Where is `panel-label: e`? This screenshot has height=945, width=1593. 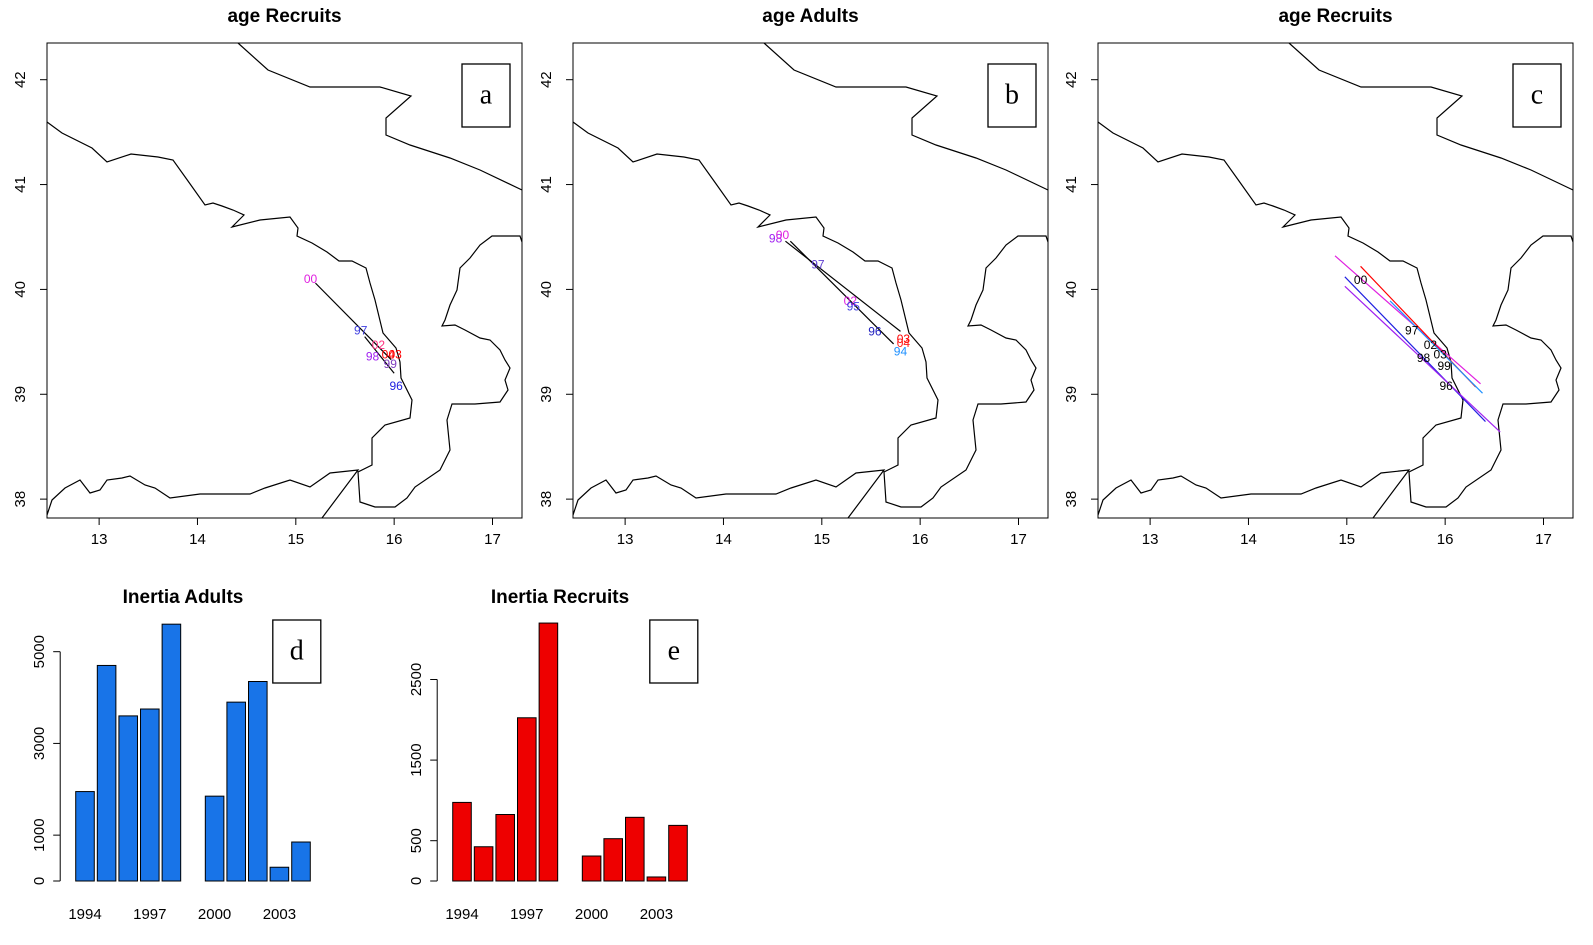
panel-label: e is located at coordinates (674, 650).